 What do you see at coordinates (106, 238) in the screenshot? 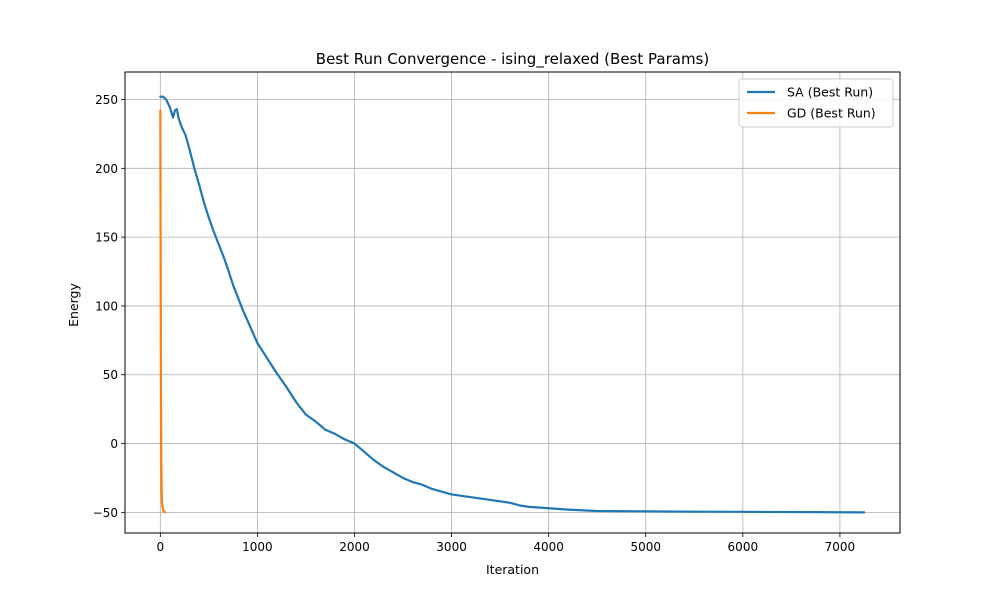
I see `y-tick-label: 150` at bounding box center [106, 238].